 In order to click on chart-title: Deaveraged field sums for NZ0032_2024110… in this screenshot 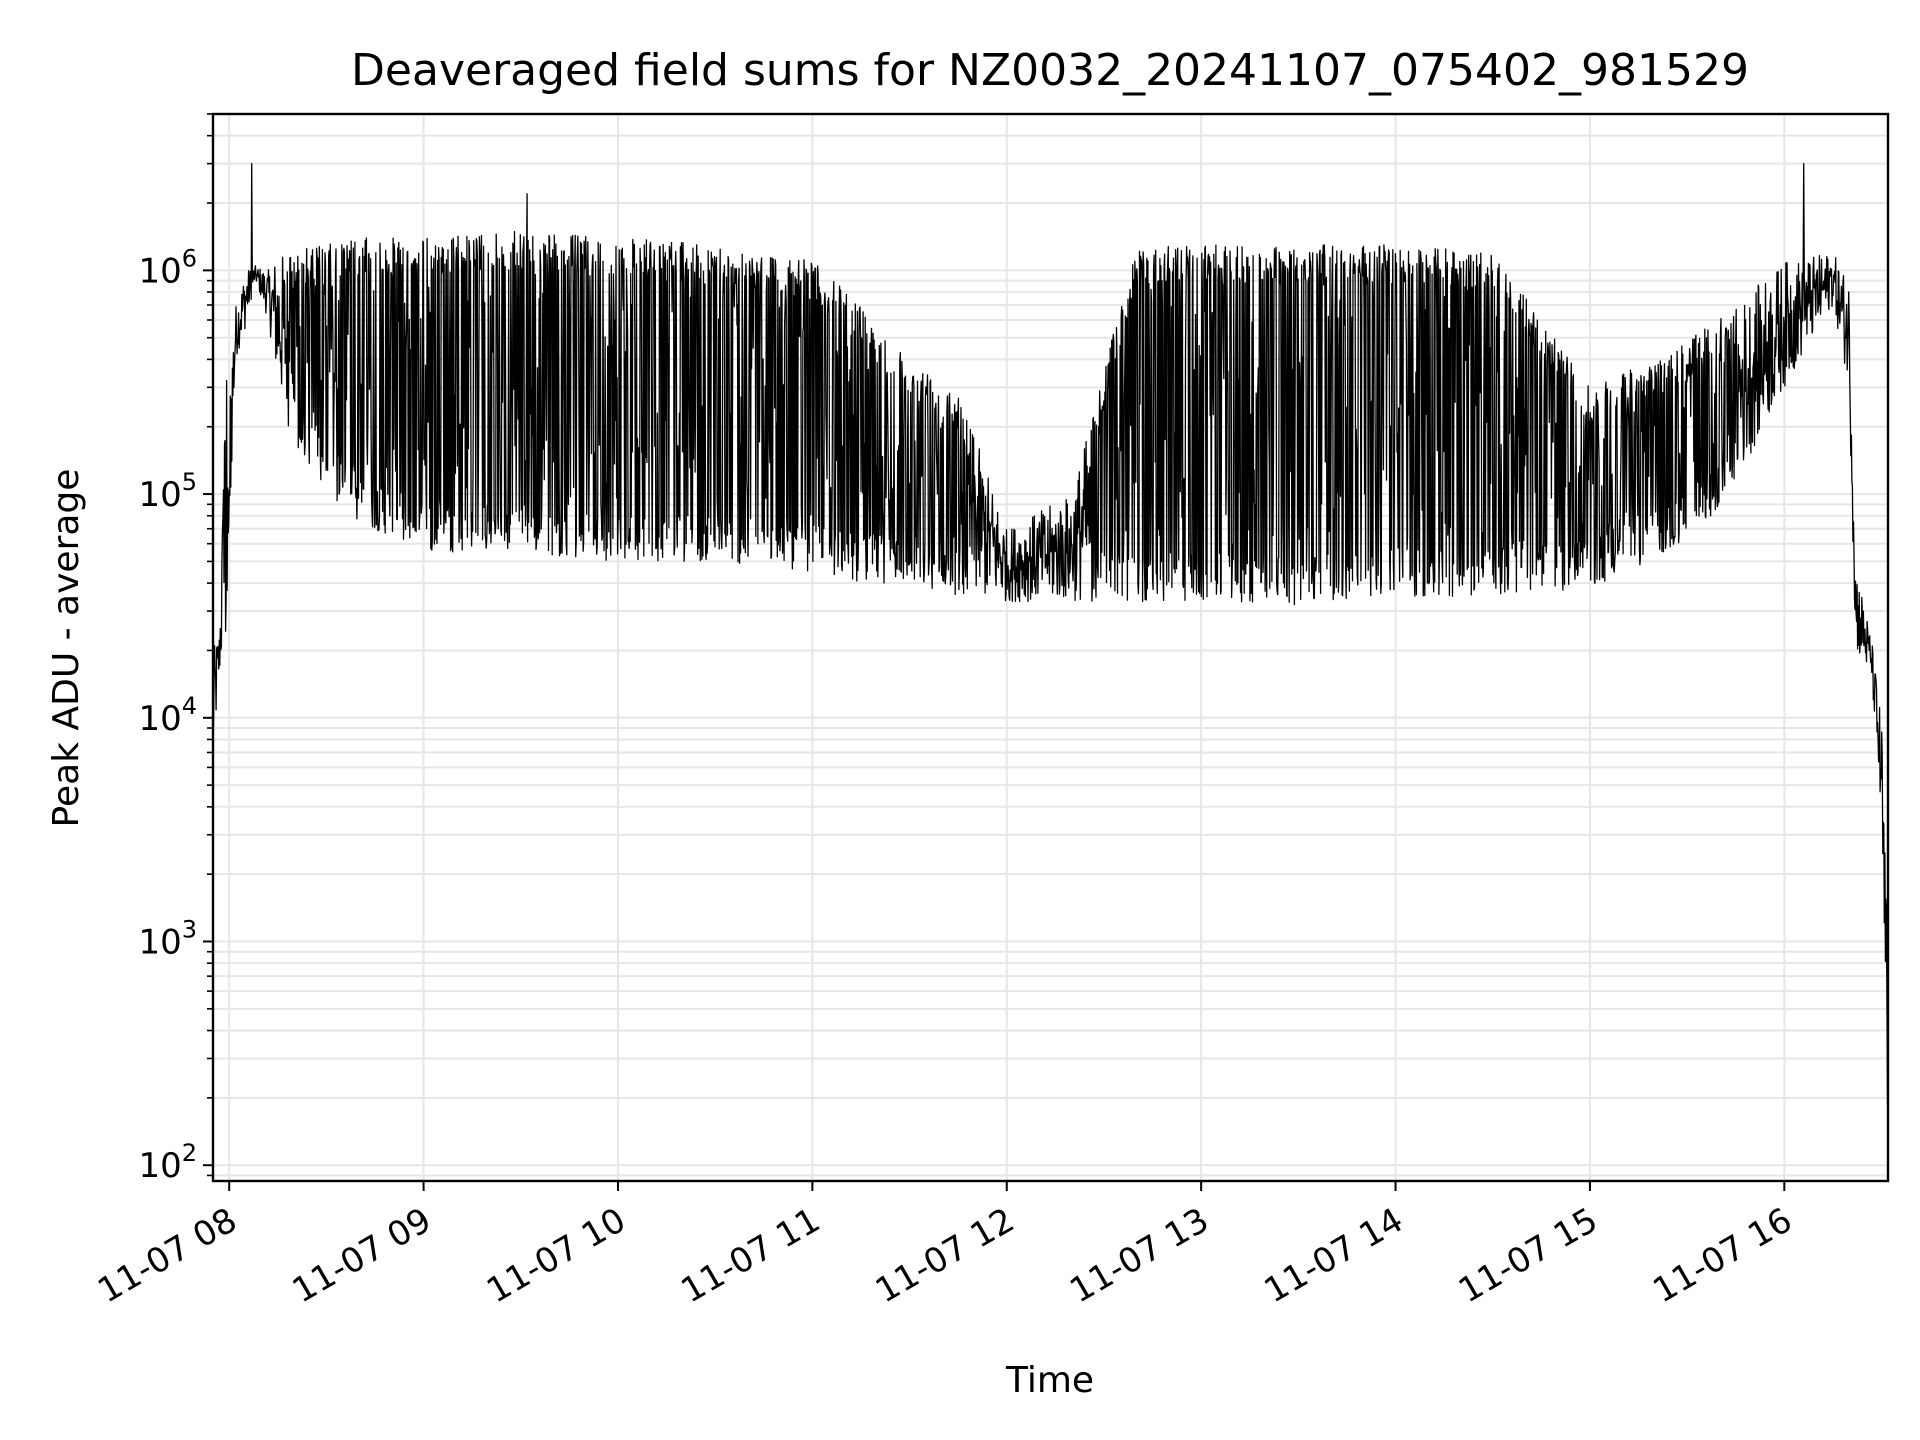, I will do `click(1050, 70)`.